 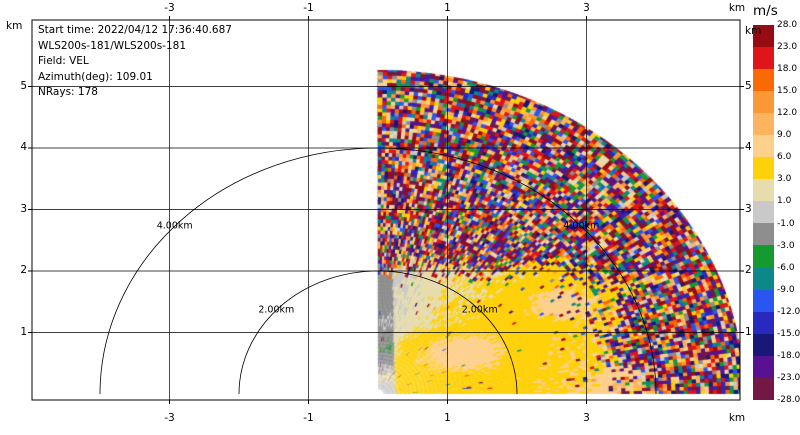 I want to click on colorbar-tick-label: -15.0, so click(x=788, y=333).